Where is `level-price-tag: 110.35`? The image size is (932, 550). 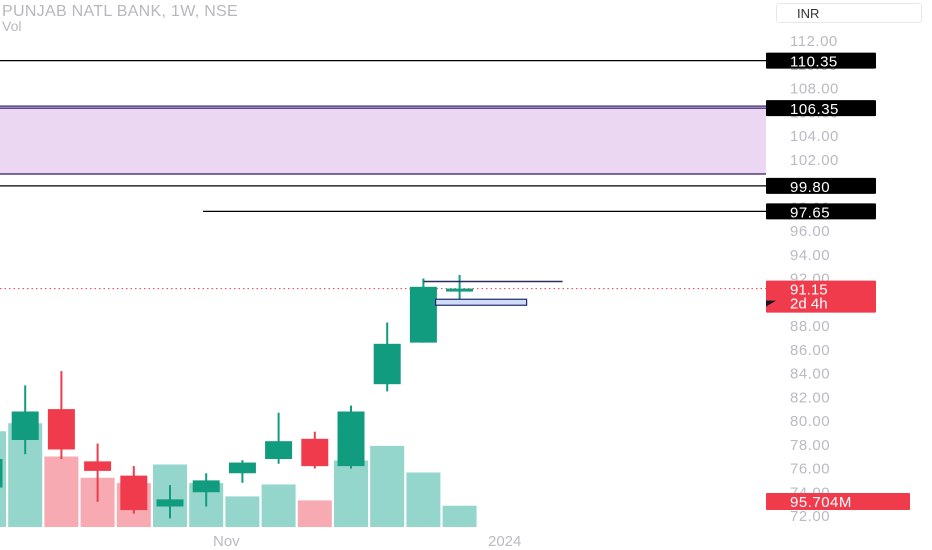 level-price-tag: 110.35 is located at coordinates (814, 62).